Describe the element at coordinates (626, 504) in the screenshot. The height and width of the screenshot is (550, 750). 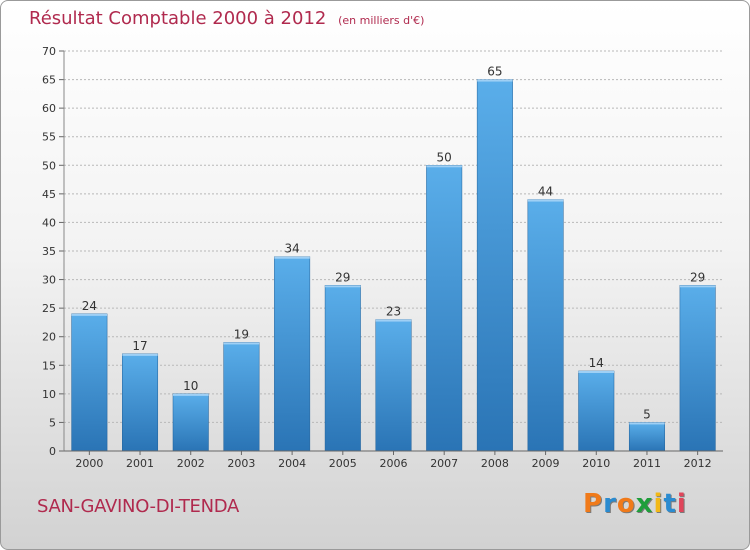
I see `logo-letter: o` at that location.